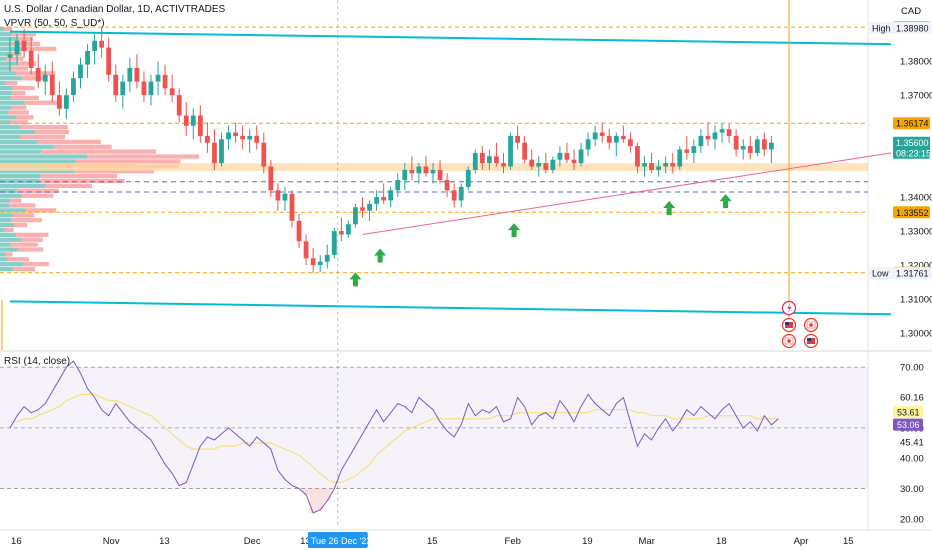  I want to click on rsi-axis-tick: 30.00, so click(912, 489).